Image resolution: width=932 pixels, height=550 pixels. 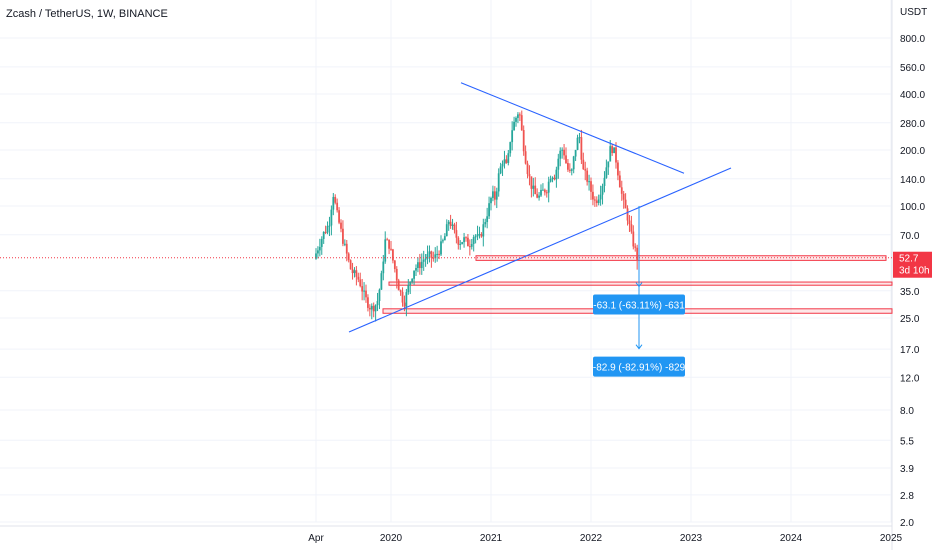 I want to click on price-tick-label: 2.8, so click(x=907, y=496).